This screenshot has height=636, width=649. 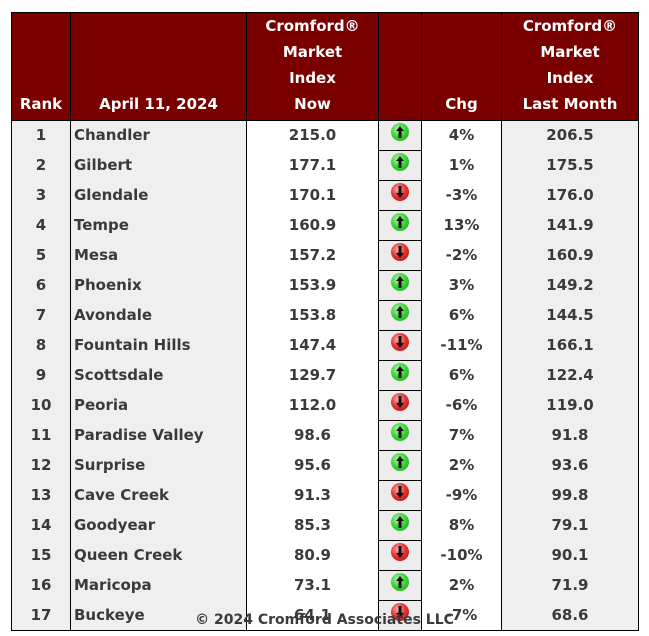 I want to click on index-last-month-cell: 206.5, so click(x=570, y=135).